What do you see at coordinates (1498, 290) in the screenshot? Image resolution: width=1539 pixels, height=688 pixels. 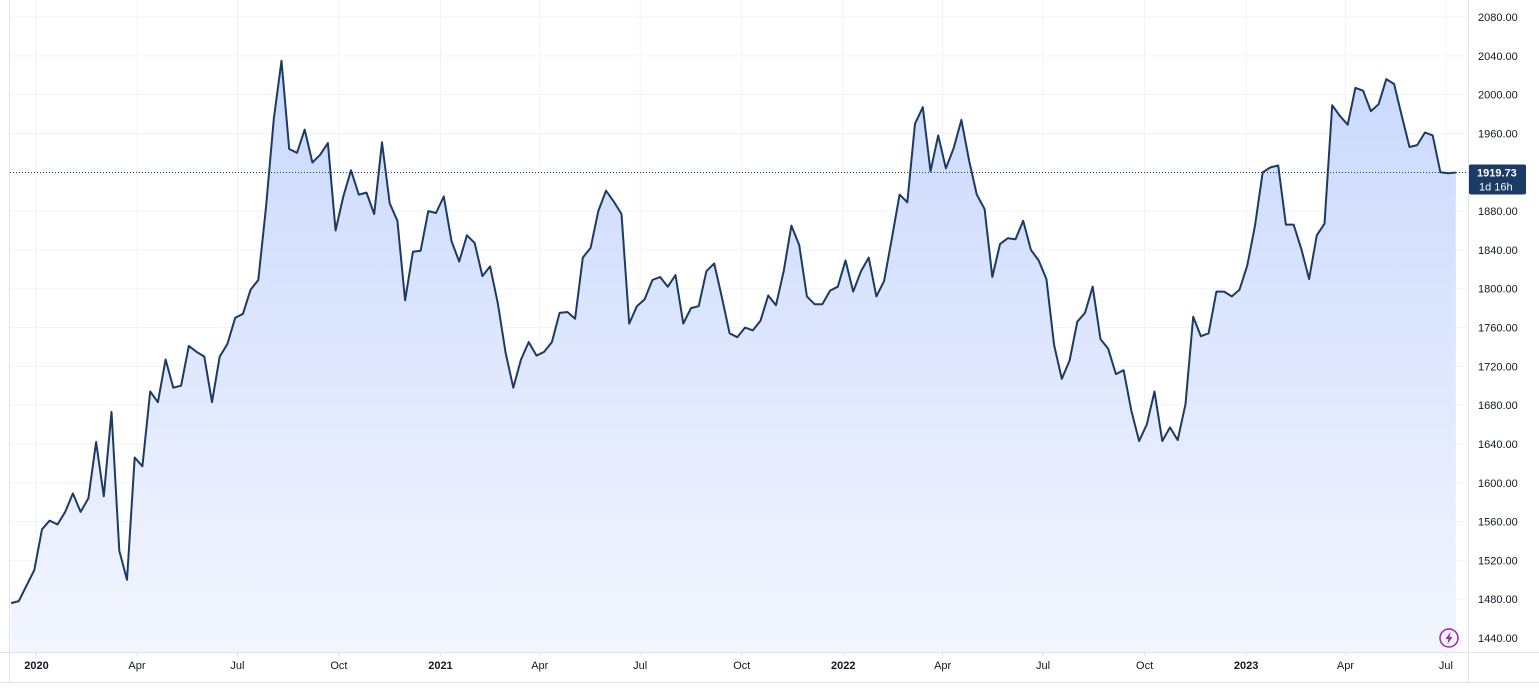 I see `y-tick-label: 1800.00` at bounding box center [1498, 290].